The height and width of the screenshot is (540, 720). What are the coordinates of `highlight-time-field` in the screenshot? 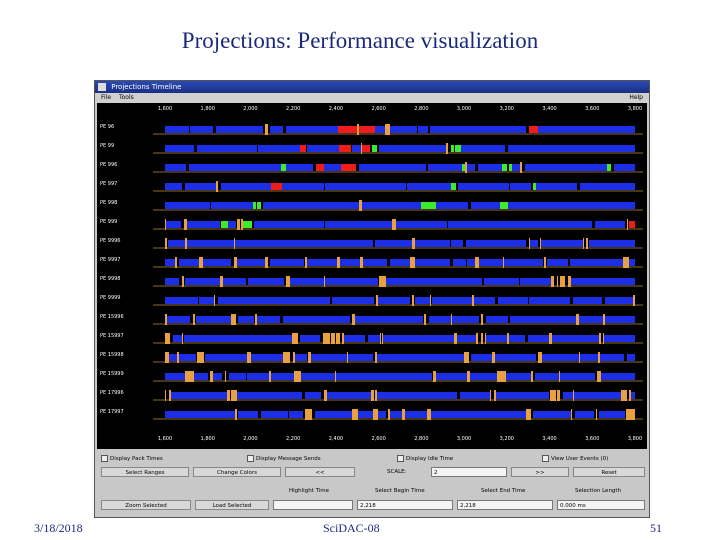 It's located at (313, 505).